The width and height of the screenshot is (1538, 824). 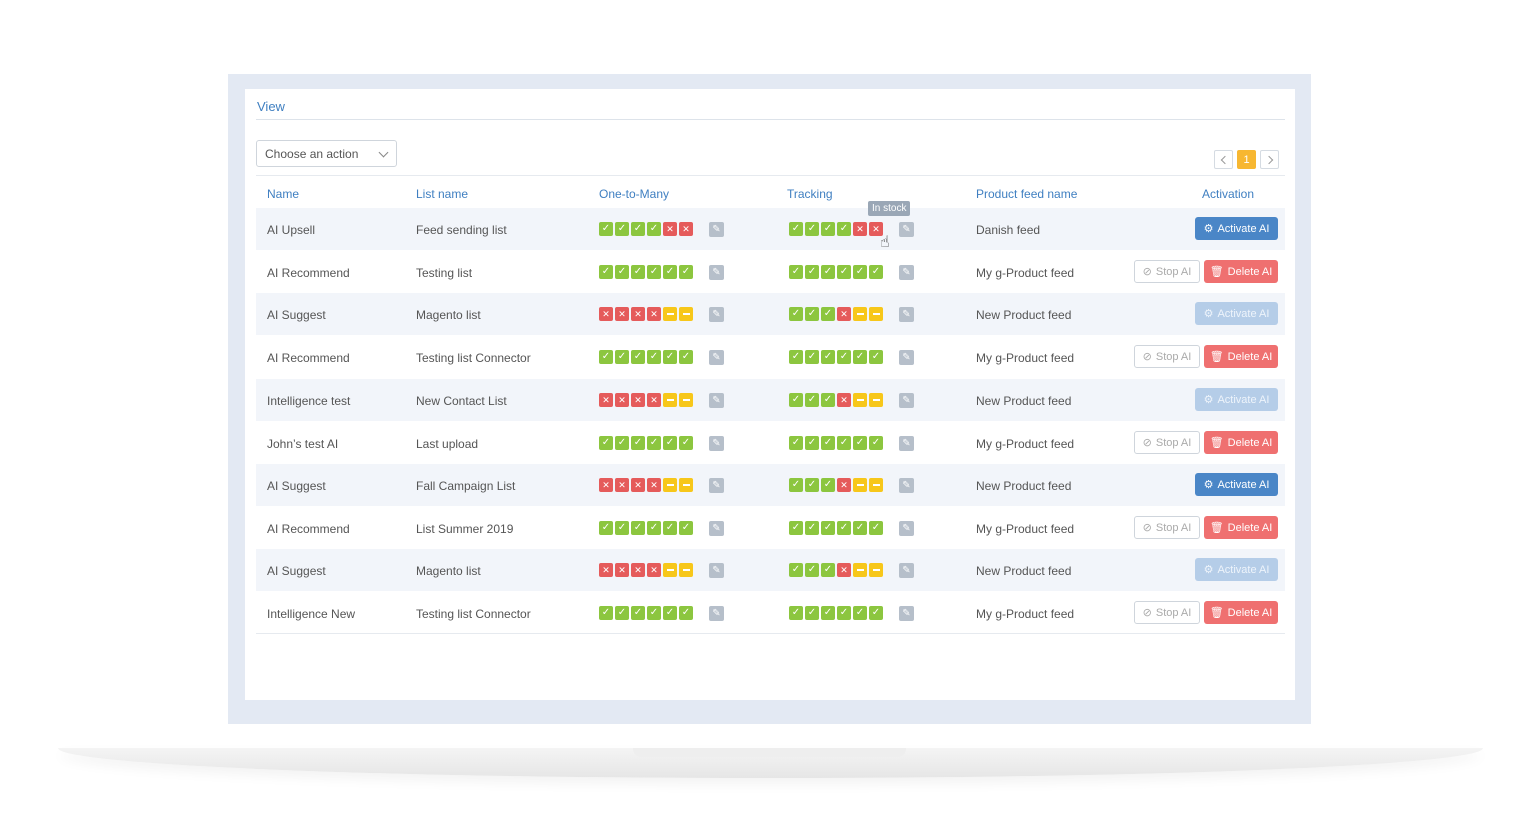 I want to click on column-header-feed: Product feed name, so click(x=1027, y=194).